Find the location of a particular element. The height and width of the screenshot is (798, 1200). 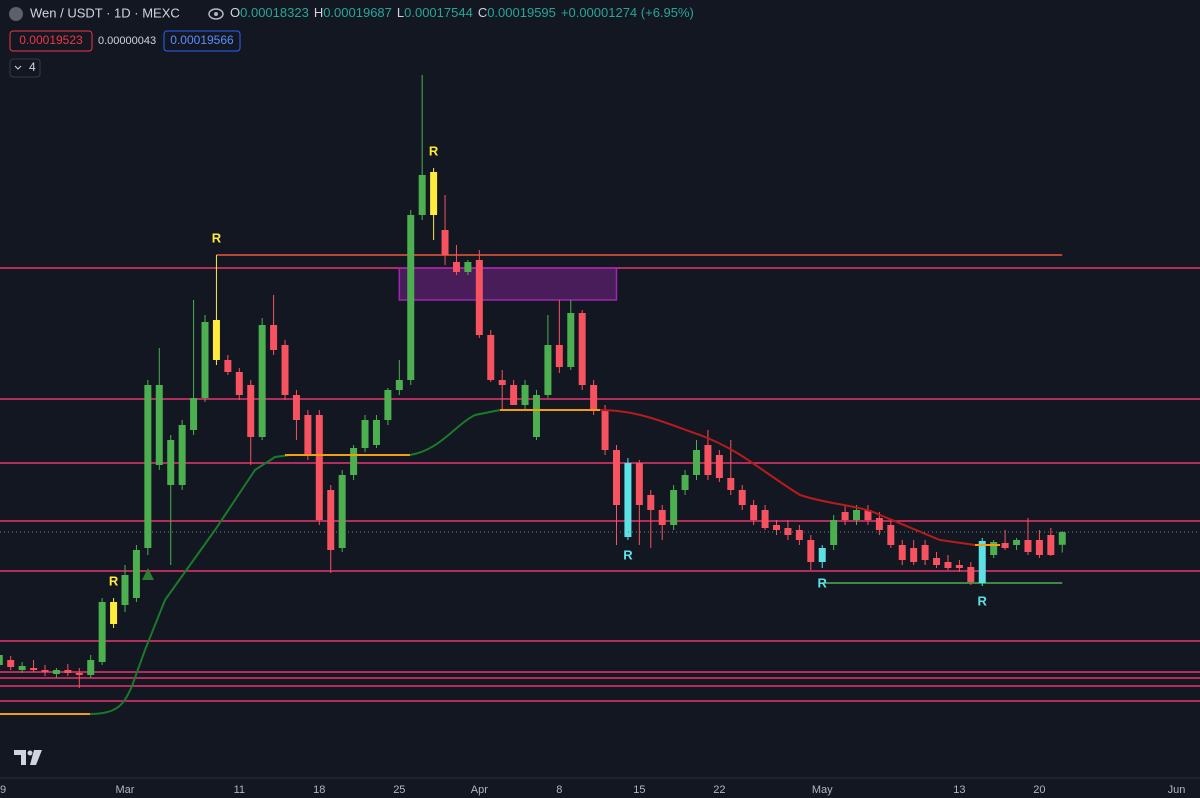

buy-price: 0.00019566 is located at coordinates (202, 40).